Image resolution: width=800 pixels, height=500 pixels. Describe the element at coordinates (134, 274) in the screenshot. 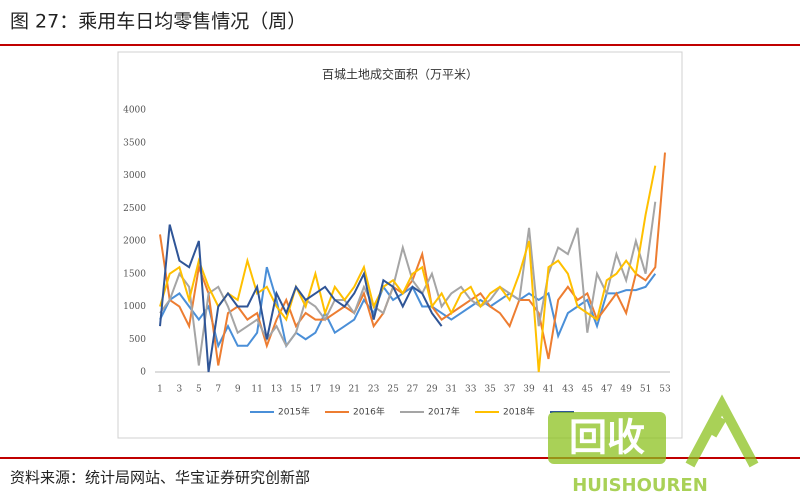

I see `y-tick-label: 1500` at that location.